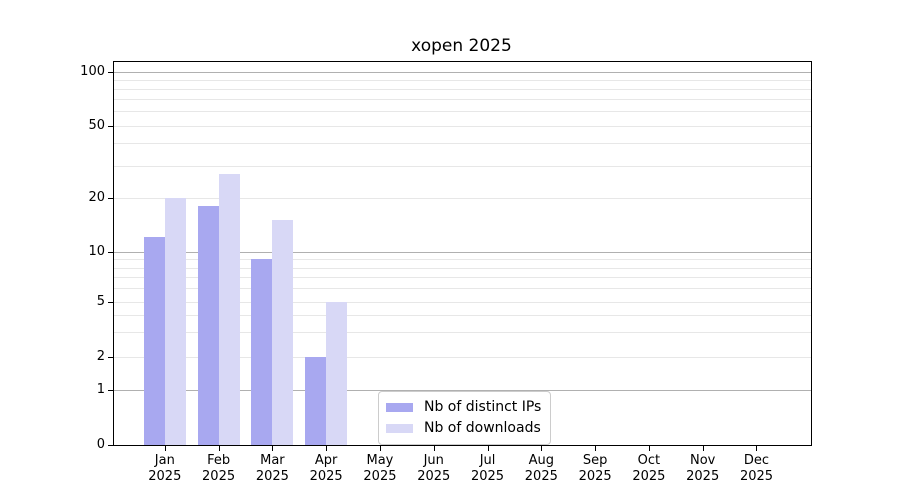 The height and width of the screenshot is (500, 900). Describe the element at coordinates (175, 321) in the screenshot. I see `bar-jan-downloads` at that location.